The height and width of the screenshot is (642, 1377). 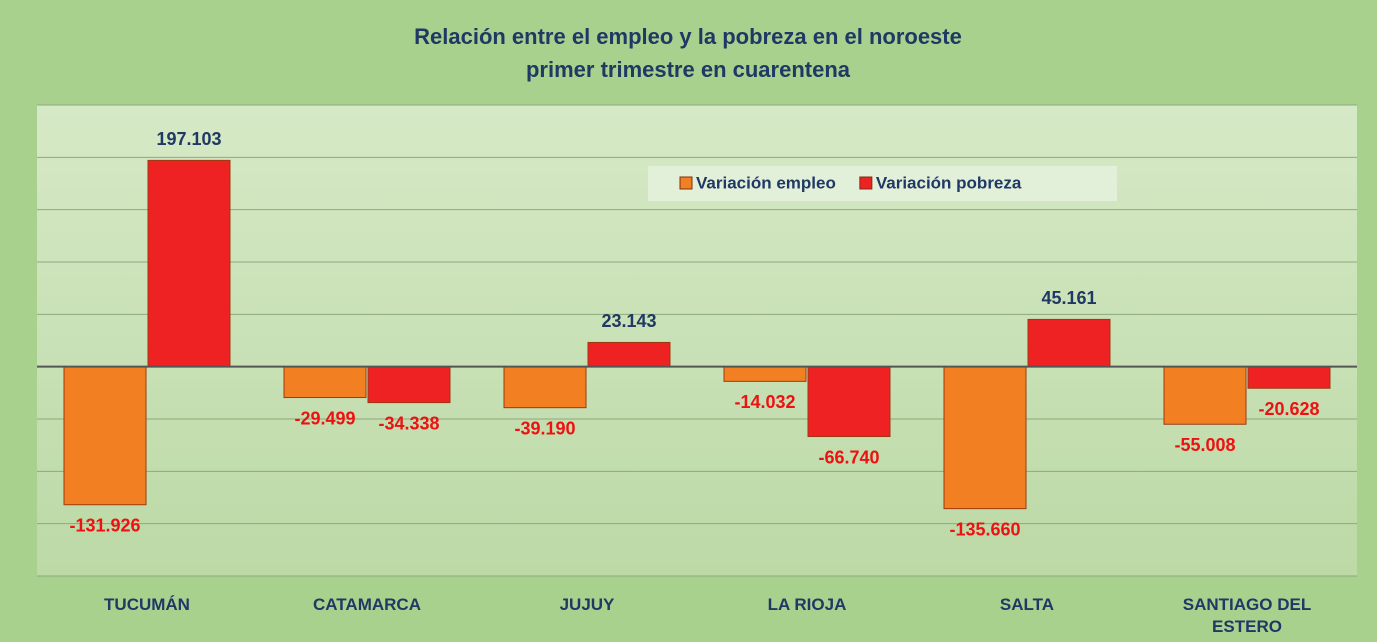 What do you see at coordinates (147, 604) in the screenshot?
I see `x-tick-label: TUCUMÁN` at bounding box center [147, 604].